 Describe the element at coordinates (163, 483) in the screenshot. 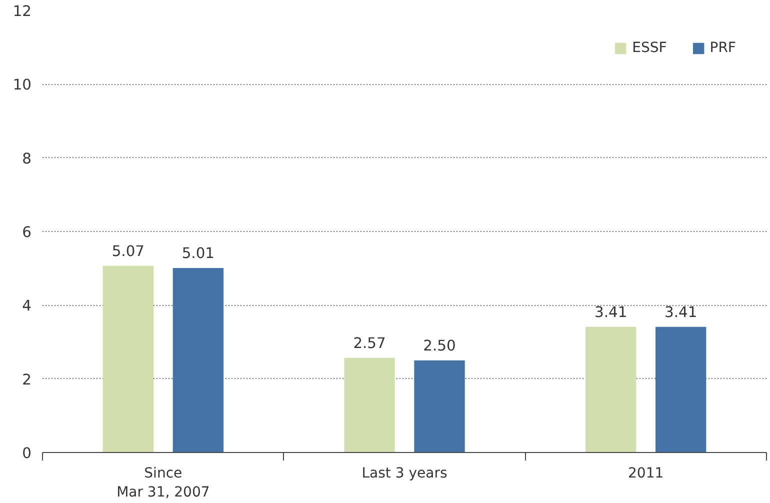

I see `x-tick-label: Since Mar 31, 2007` at that location.